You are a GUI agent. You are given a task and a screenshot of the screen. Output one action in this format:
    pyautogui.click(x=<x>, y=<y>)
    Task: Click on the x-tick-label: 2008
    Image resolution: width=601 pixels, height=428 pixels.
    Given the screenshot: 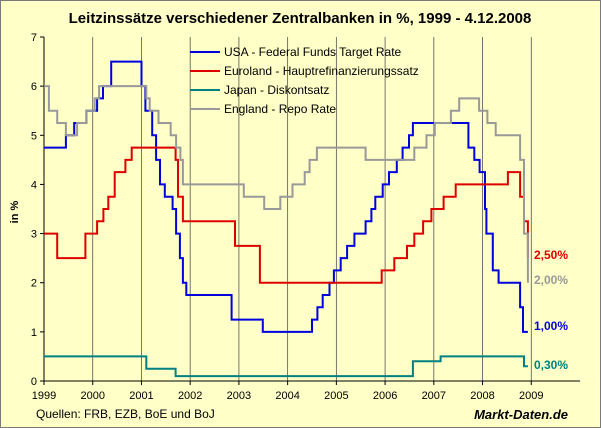 What is the action you would take?
    pyautogui.click(x=482, y=396)
    